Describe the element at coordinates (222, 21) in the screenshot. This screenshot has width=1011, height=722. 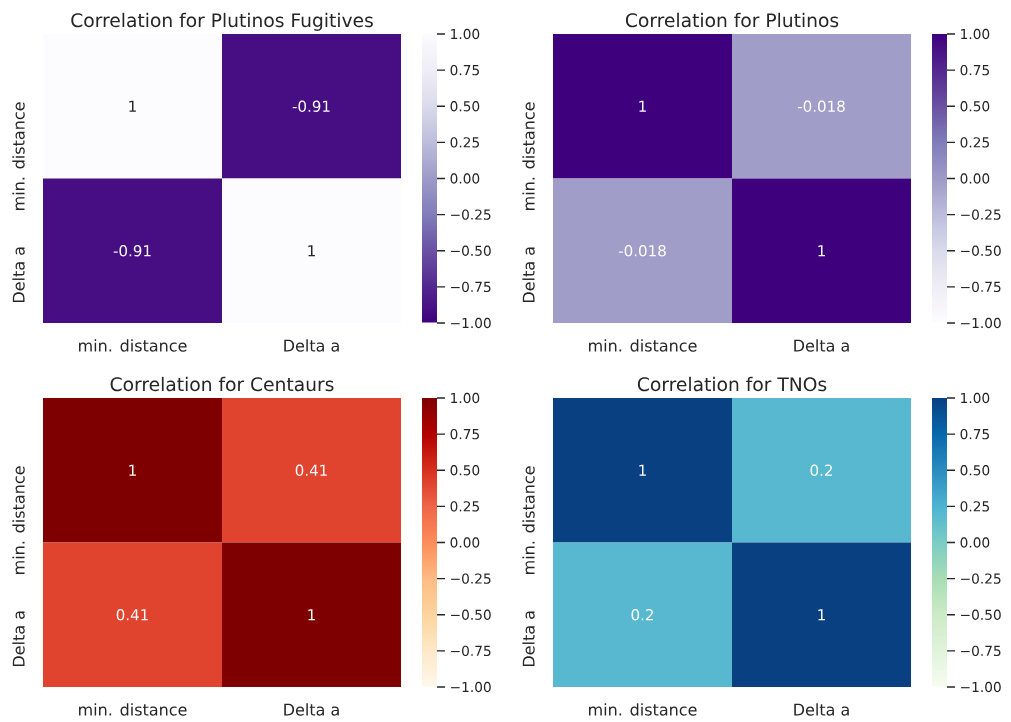
I see `chart-title: Correlation for Plutinos Fugitives` at that location.